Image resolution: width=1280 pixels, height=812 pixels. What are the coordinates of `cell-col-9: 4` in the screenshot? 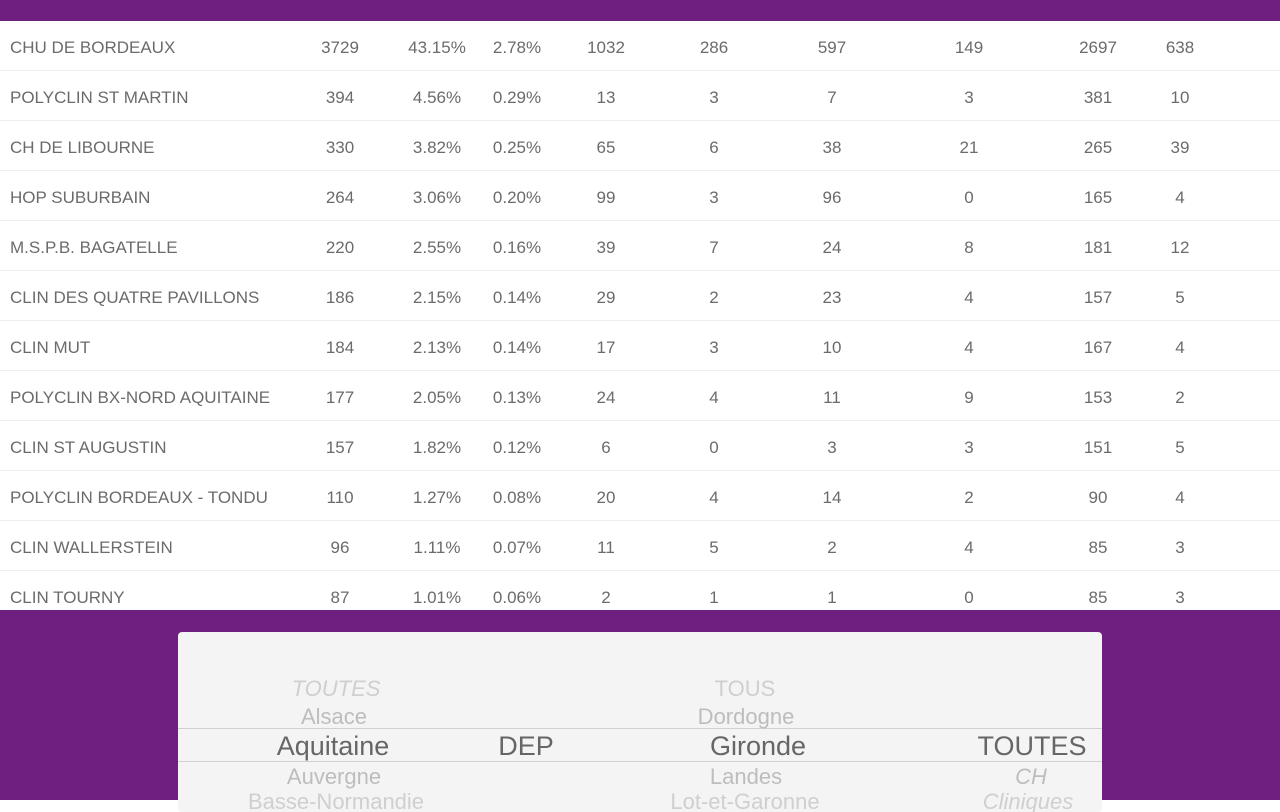 It's located at (1180, 497).